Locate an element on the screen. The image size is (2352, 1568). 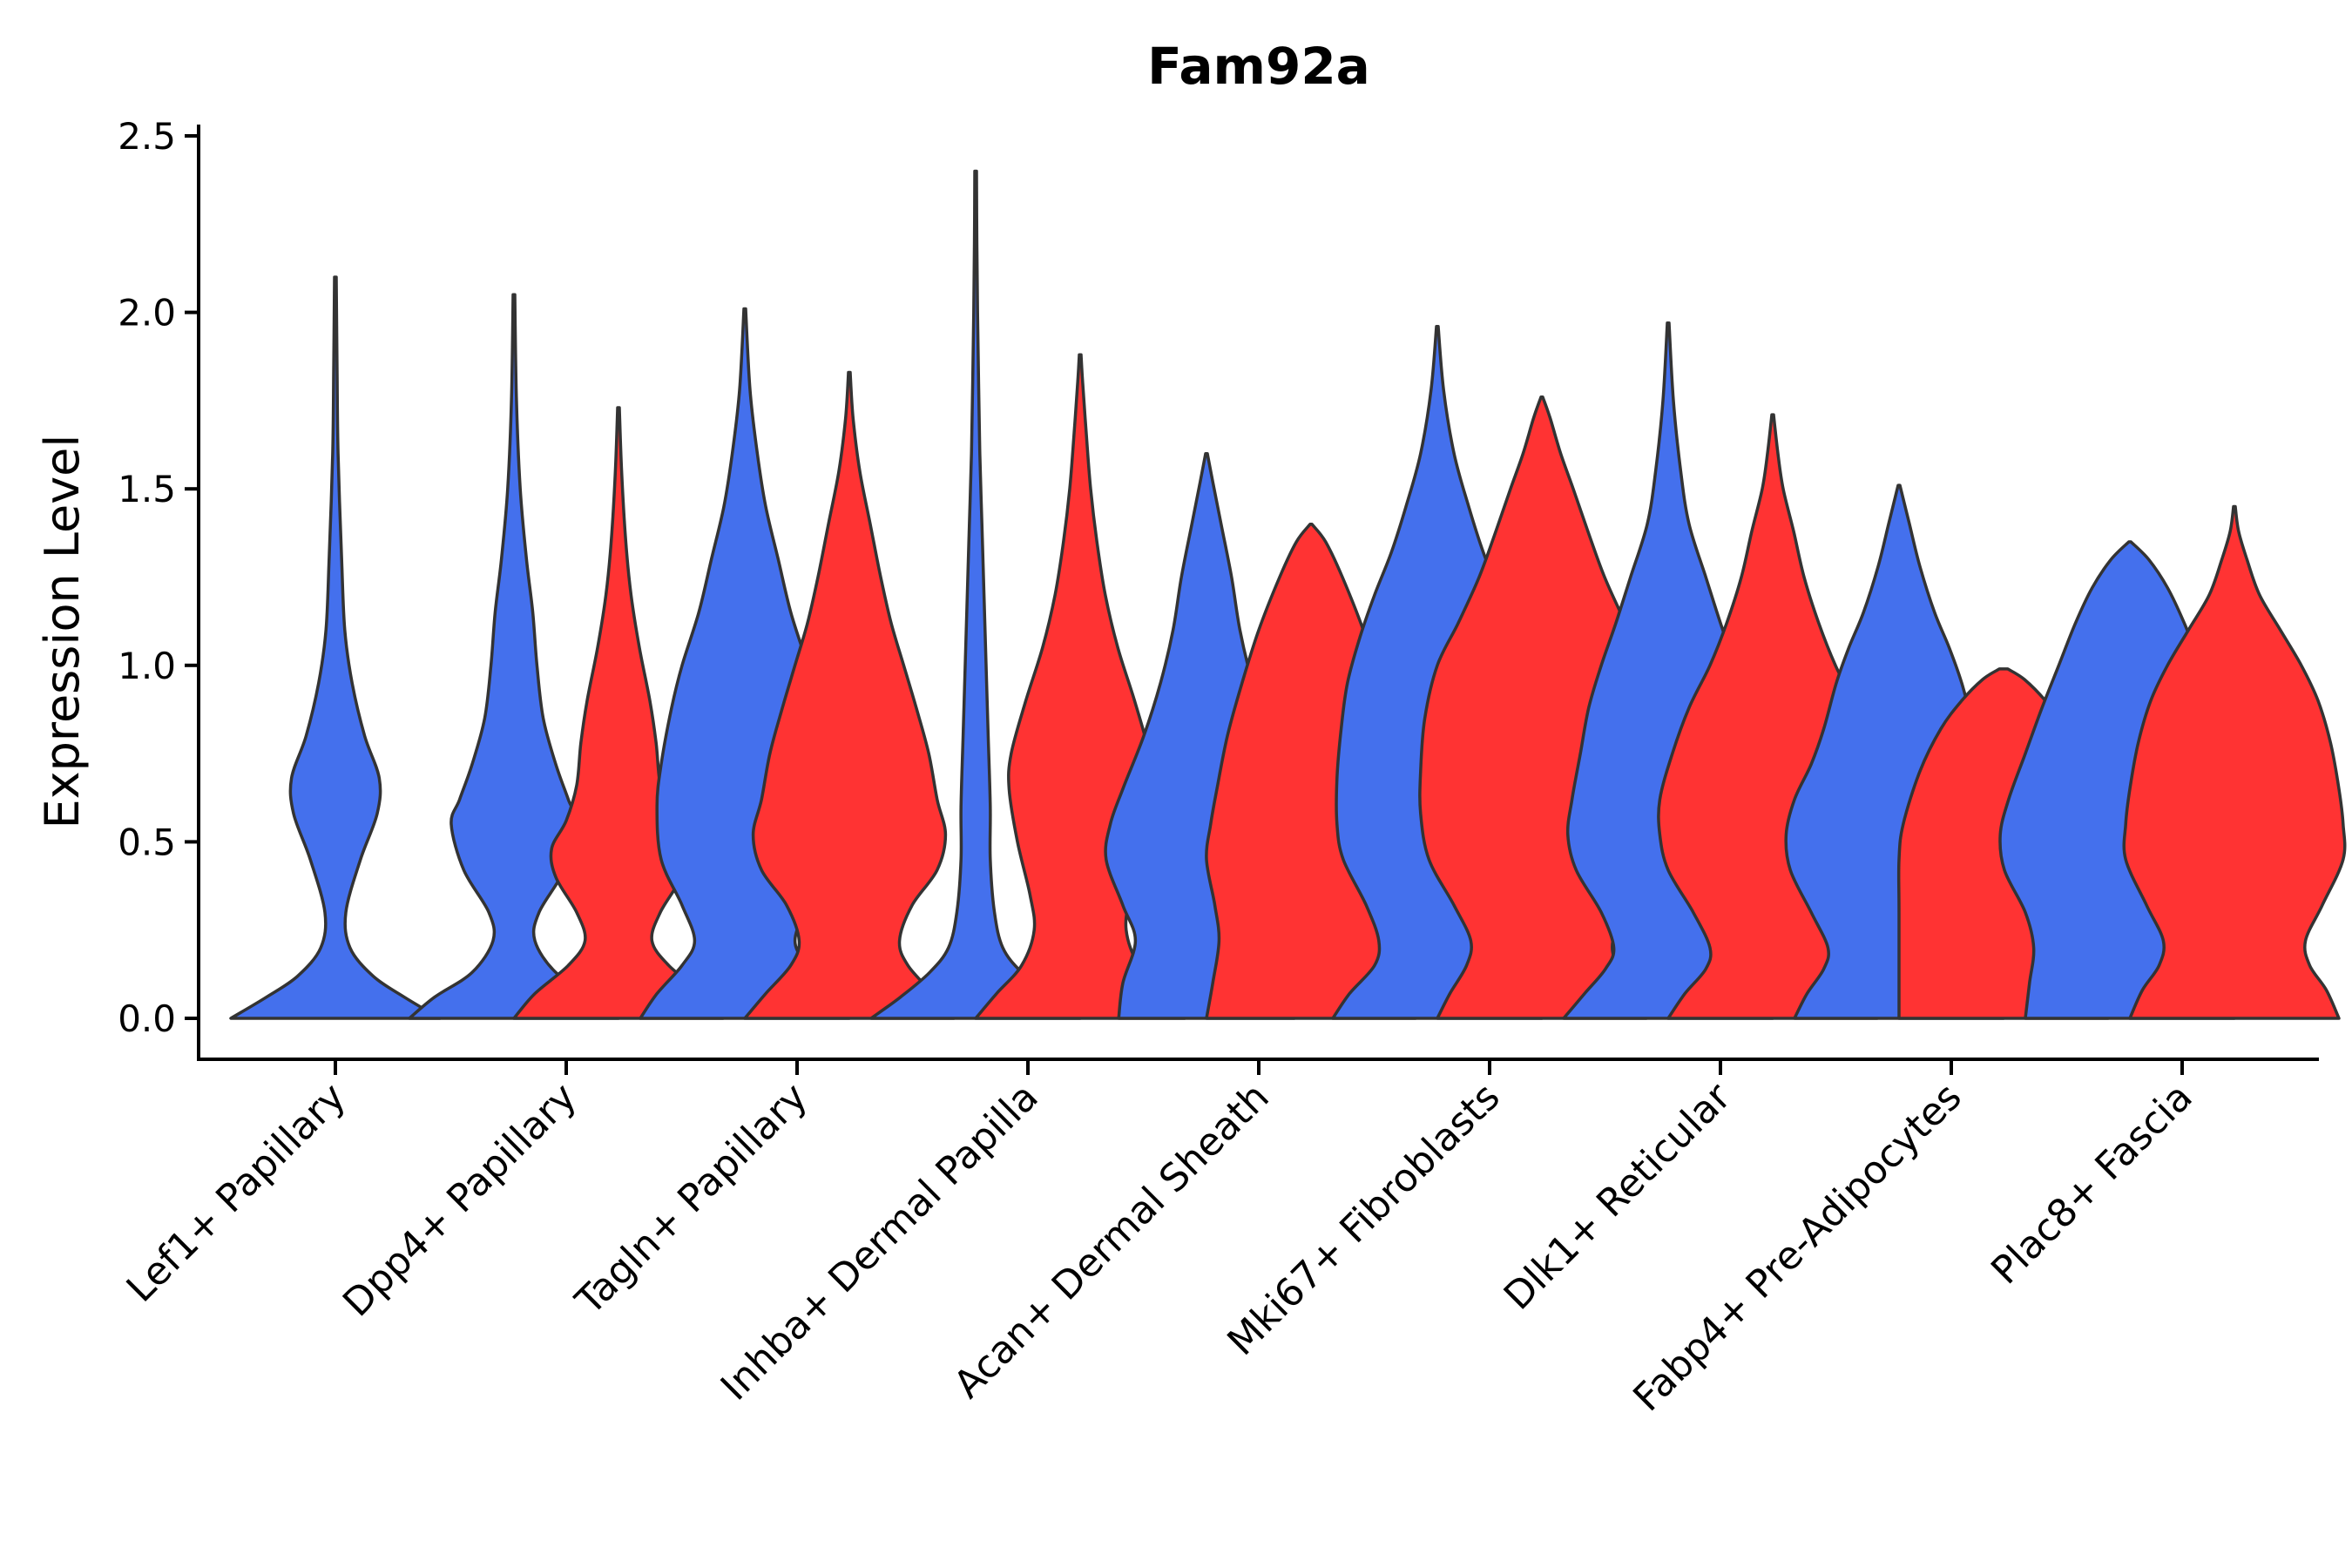
y-tick-label: 2.5 is located at coordinates (147, 136).